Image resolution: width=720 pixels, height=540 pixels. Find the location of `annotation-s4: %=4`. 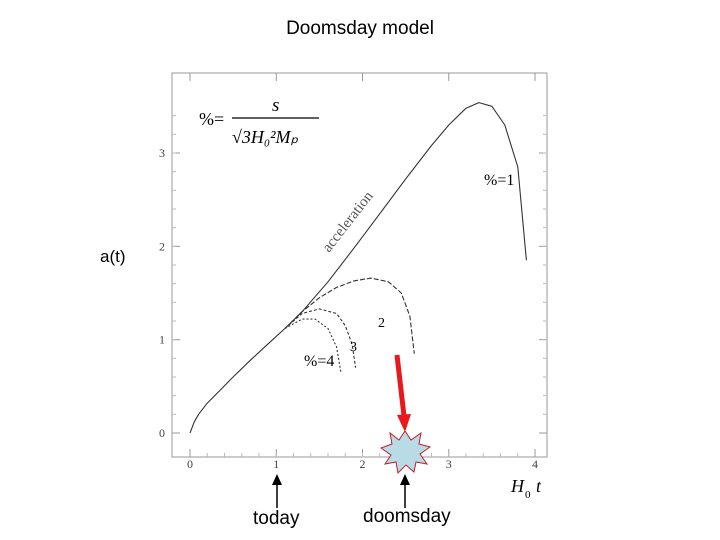

annotation-s4: %=4 is located at coordinates (319, 361).